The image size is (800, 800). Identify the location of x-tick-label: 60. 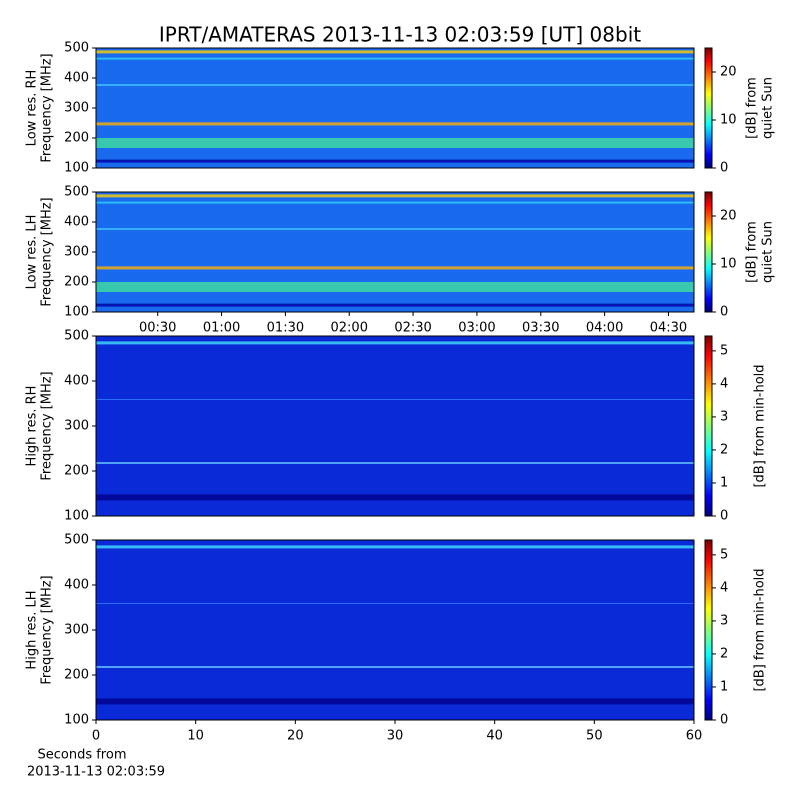
(694, 736).